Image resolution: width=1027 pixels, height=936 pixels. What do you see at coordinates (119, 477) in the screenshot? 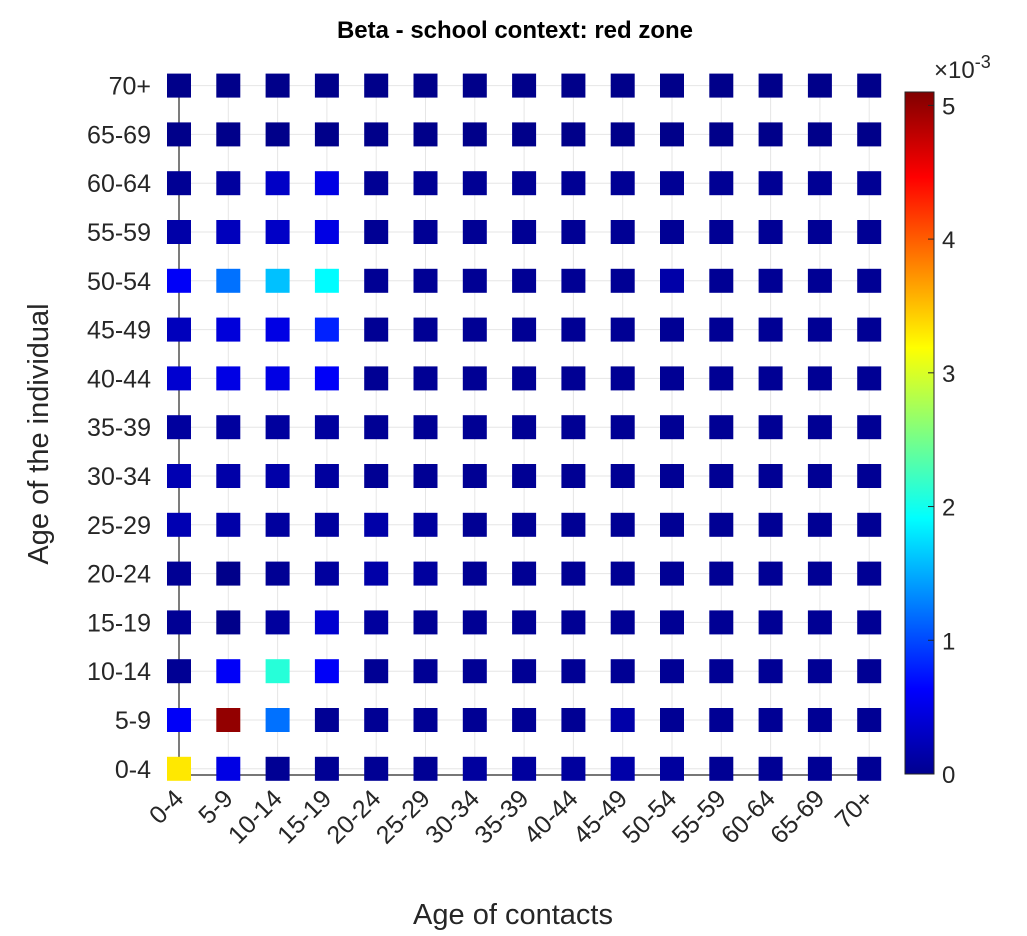
I see `y-tick-label: 30-34` at bounding box center [119, 477].